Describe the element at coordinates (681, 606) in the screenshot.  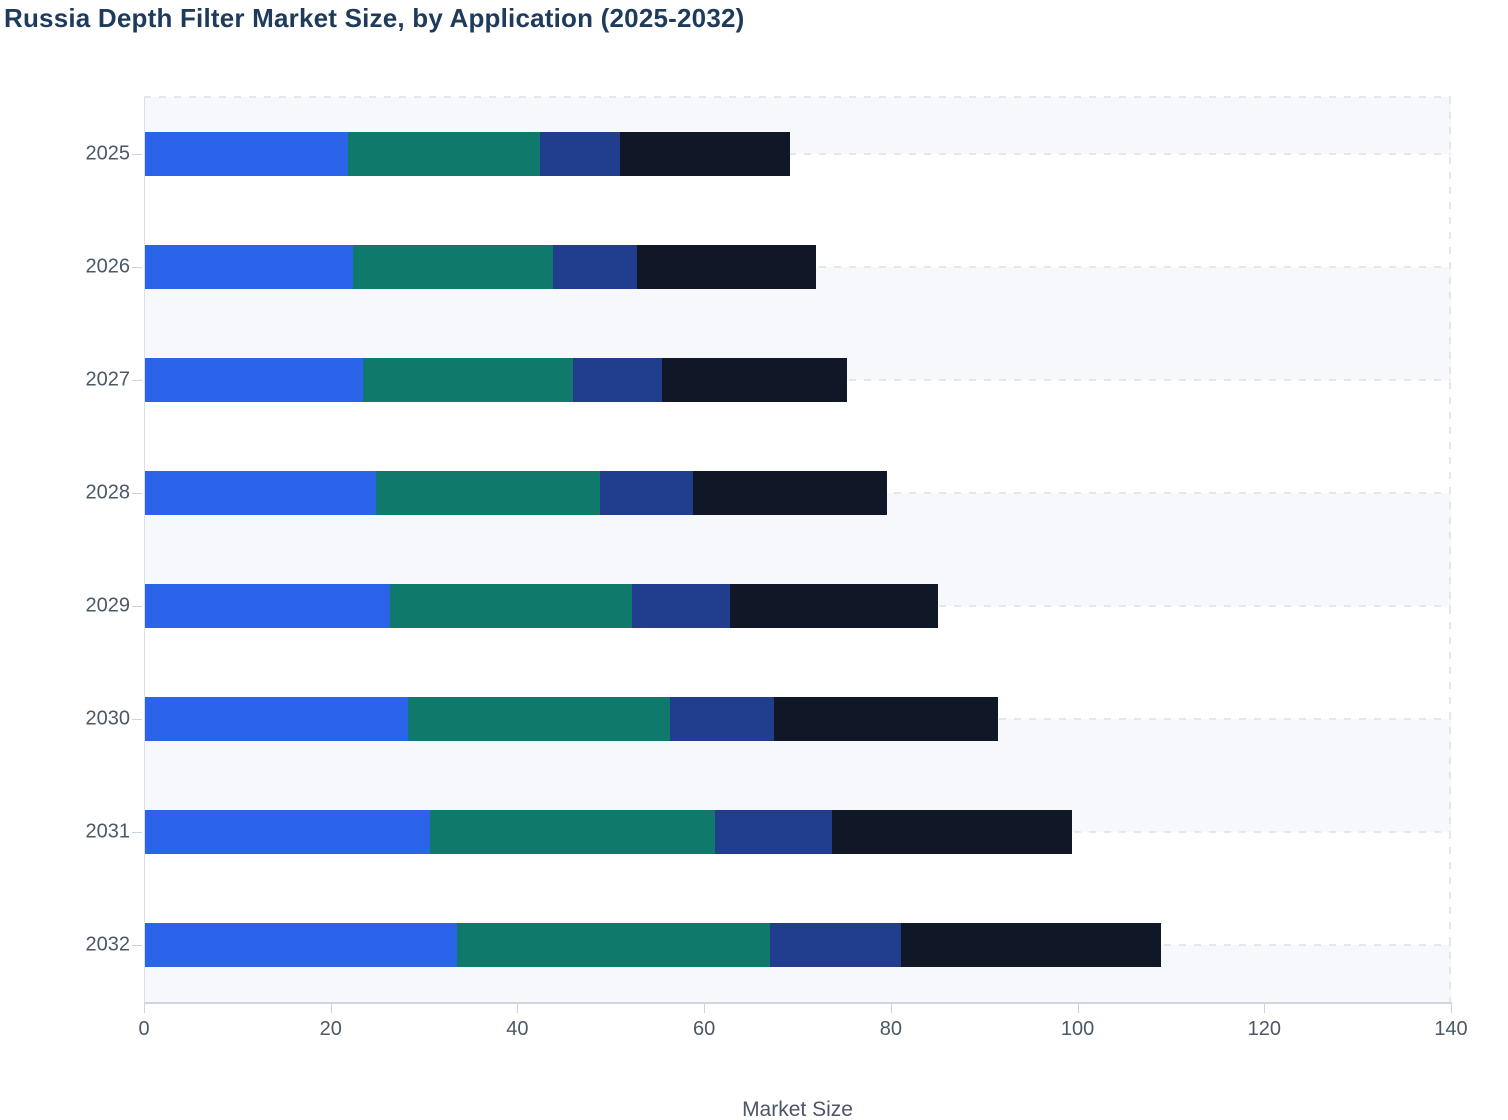
I see `bar-2029-segment-3-darkblue` at that location.